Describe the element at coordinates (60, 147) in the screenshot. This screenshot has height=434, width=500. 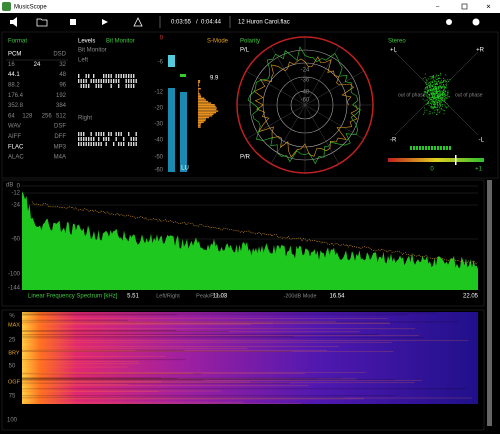
I see `format-option: MP3` at that location.